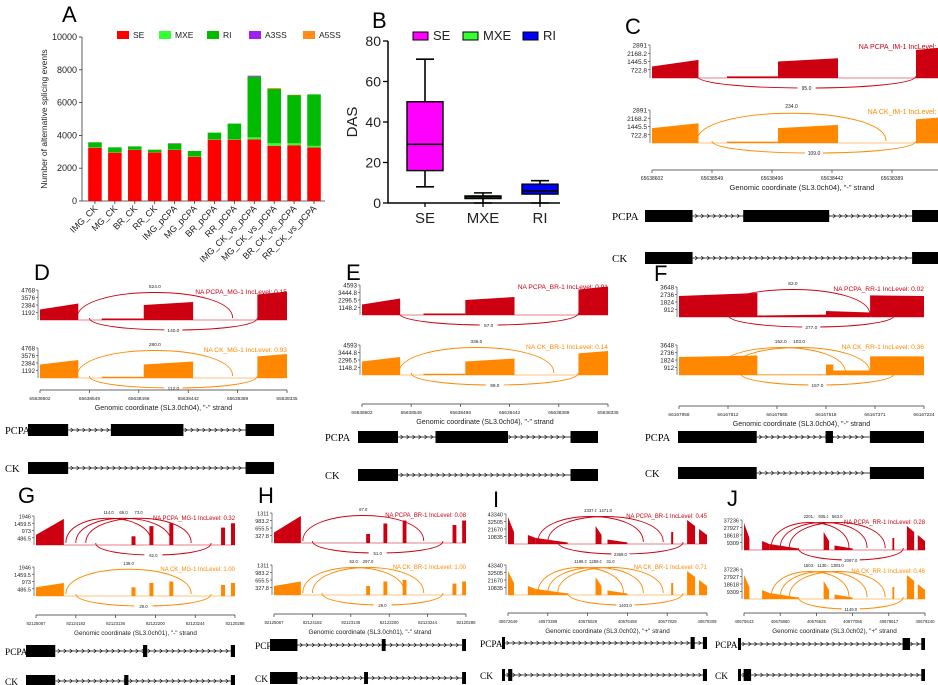 Image resolution: width=938 pixels, height=685 pixels. Describe the element at coordinates (732, 498) in the screenshot. I see `panel-label-j: J` at that location.